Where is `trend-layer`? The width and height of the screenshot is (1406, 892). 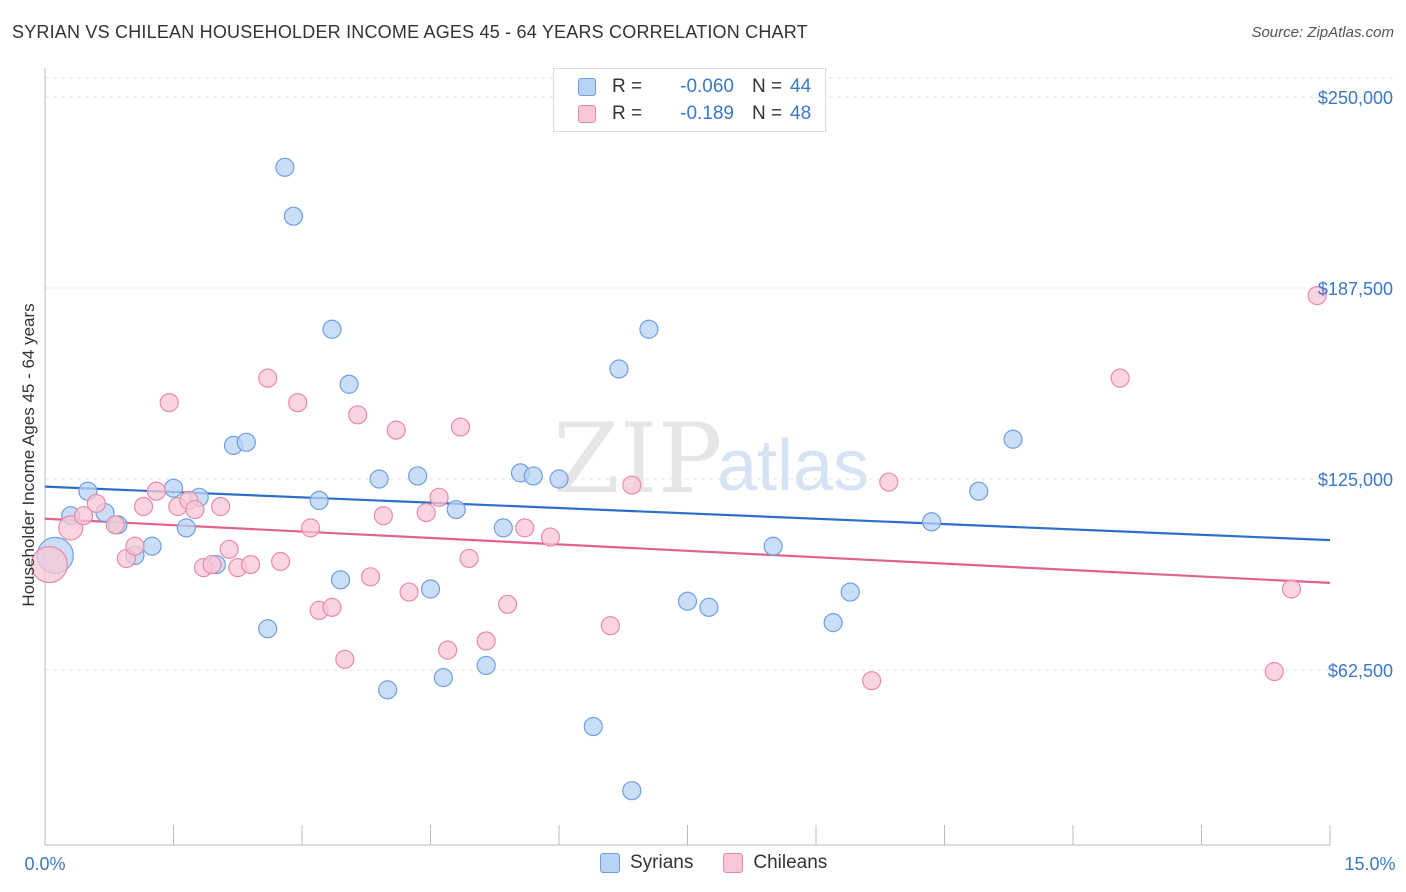 trend-layer is located at coordinates (687, 535).